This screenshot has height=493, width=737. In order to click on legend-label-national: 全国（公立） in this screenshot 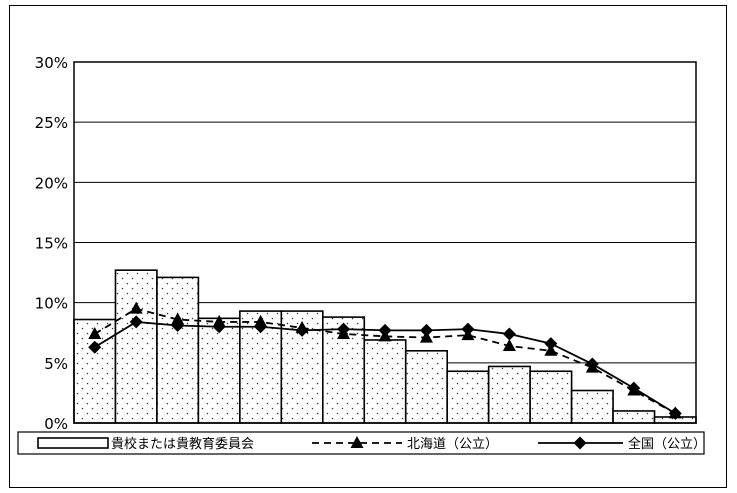, I will do `click(667, 444)`.